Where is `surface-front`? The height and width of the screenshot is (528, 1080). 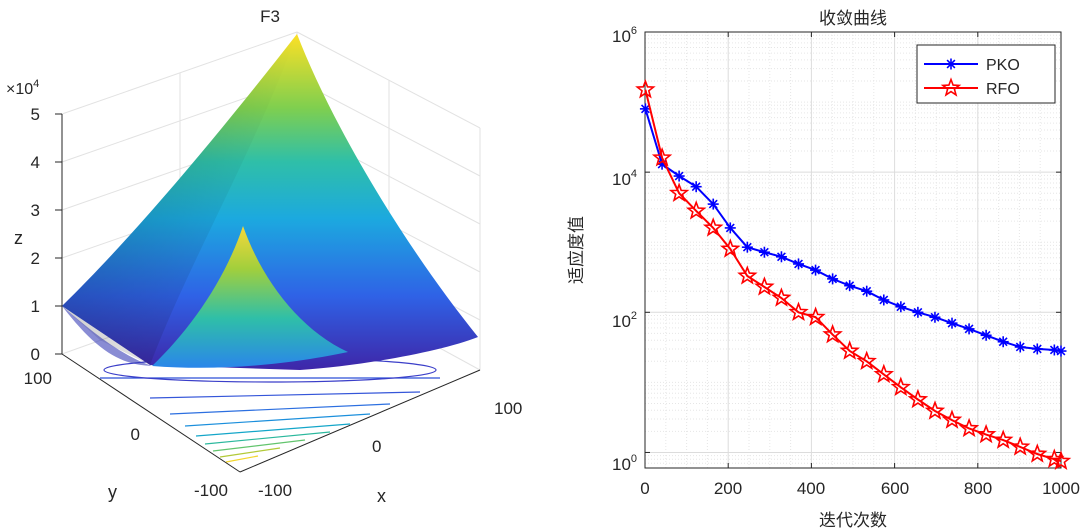
surface-front is located at coordinates (250, 297).